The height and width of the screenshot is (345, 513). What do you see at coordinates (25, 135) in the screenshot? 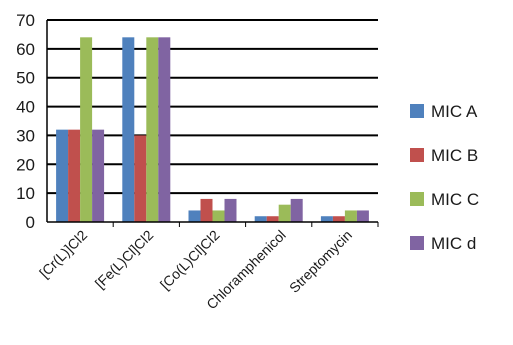
I see `y-tick-label: 30` at bounding box center [25, 135].